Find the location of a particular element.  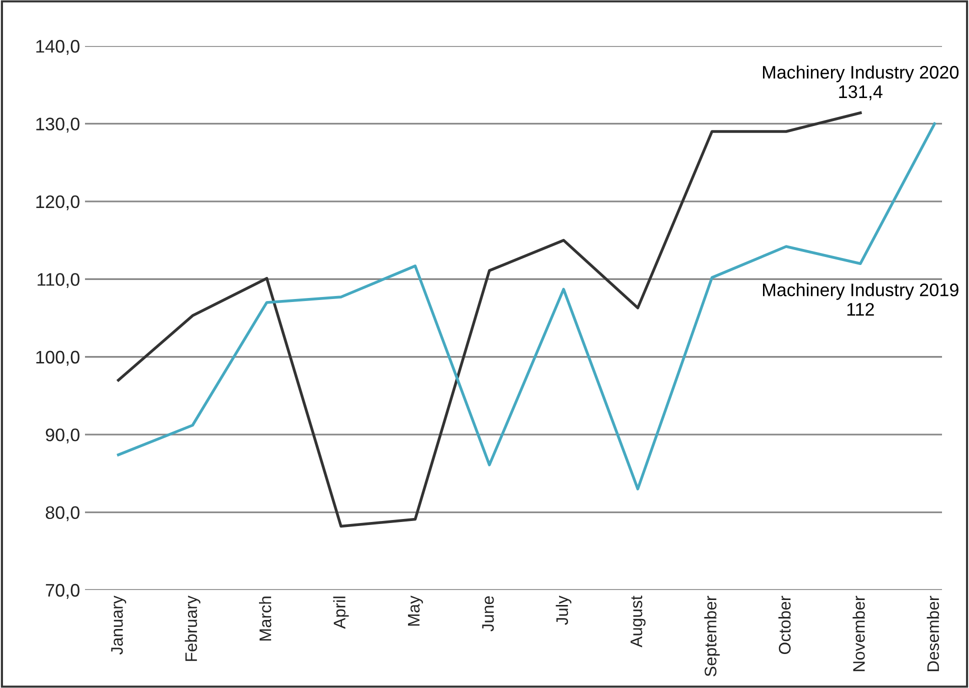

x-tick-label: January is located at coordinates (118, 625).